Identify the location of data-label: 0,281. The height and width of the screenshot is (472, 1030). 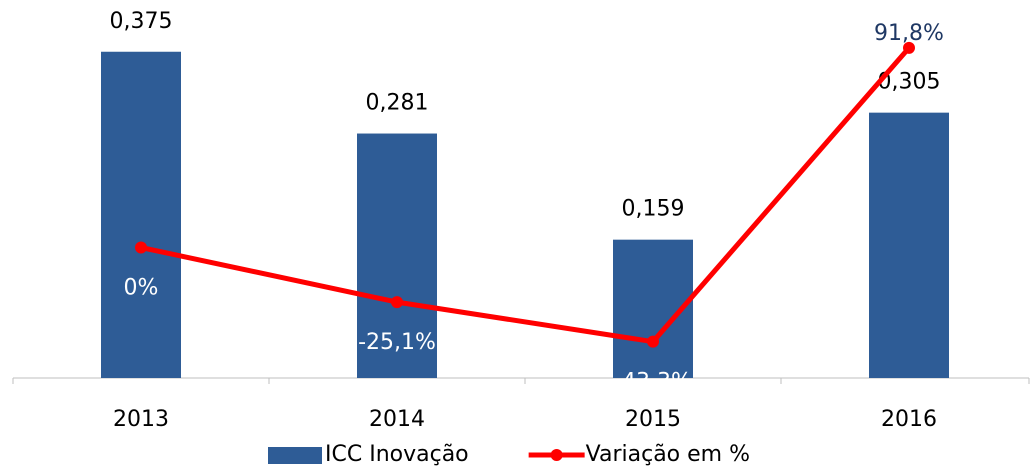
(397, 103).